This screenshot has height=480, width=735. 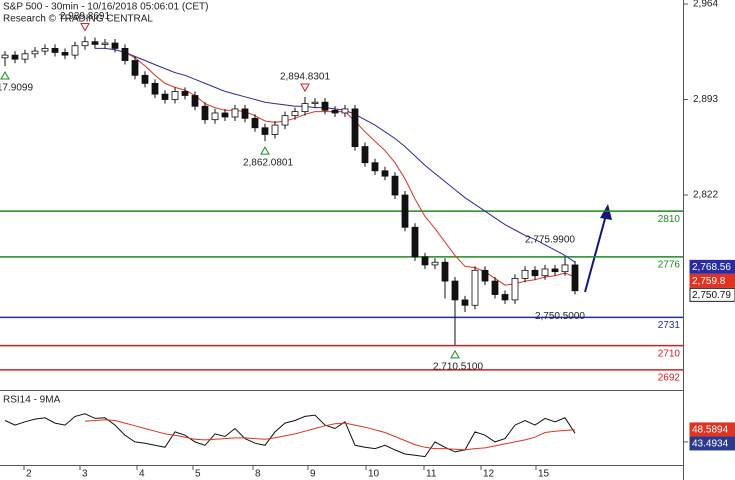 I want to click on x-tick-label: 8, so click(x=258, y=474).